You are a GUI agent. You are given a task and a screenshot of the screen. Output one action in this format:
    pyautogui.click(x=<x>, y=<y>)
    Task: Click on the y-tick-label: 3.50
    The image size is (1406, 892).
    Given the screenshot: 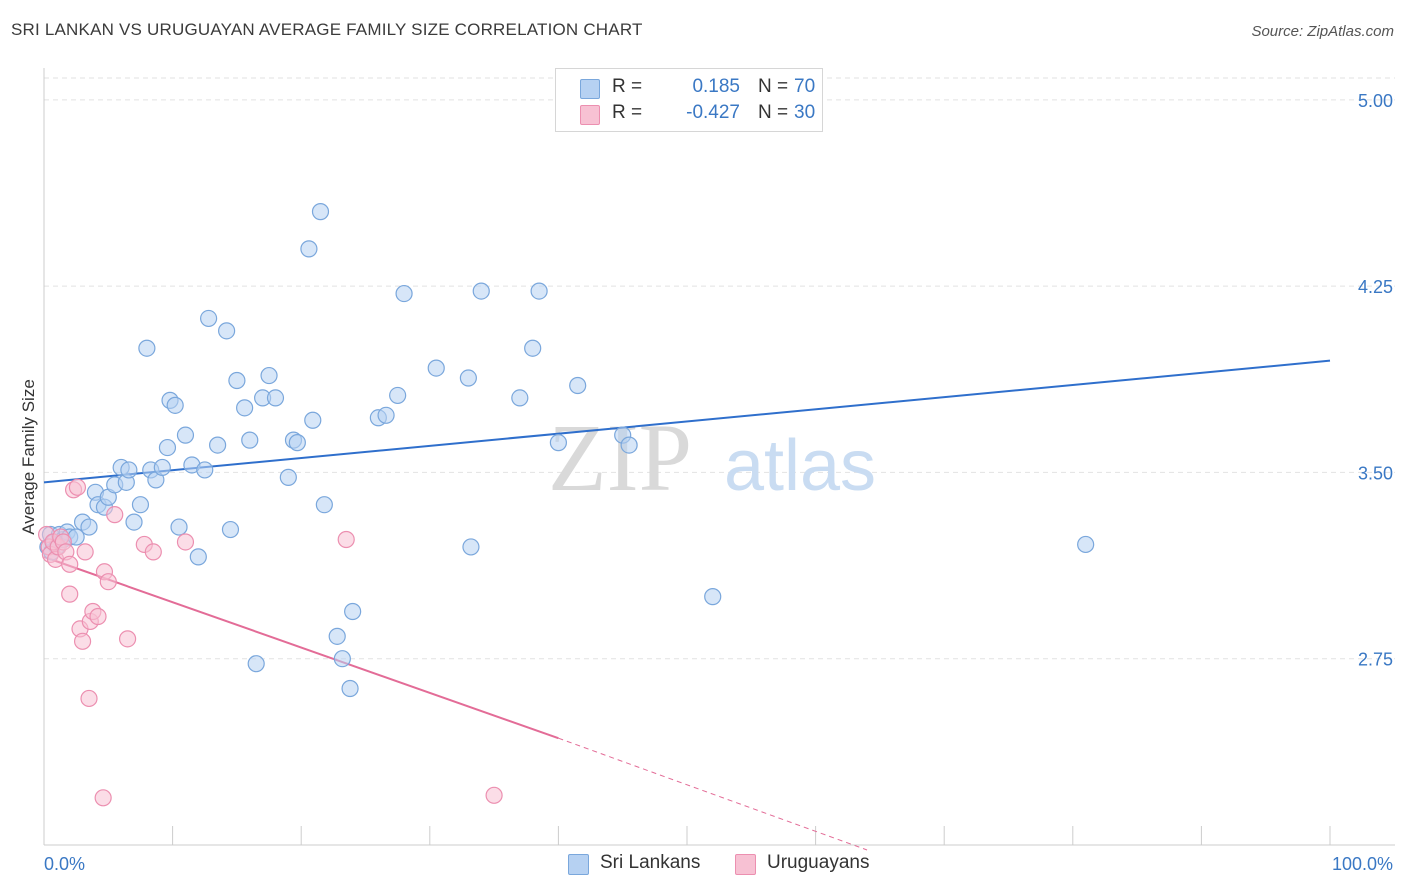 What is the action you would take?
    pyautogui.click(x=1375, y=473)
    